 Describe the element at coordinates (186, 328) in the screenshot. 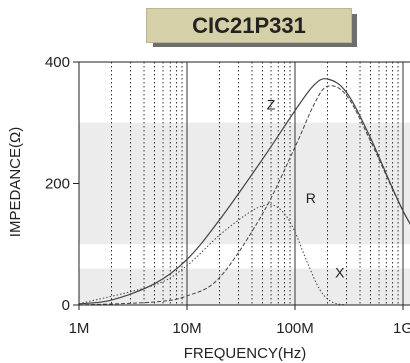

I see `x-tick-label: 10M` at that location.